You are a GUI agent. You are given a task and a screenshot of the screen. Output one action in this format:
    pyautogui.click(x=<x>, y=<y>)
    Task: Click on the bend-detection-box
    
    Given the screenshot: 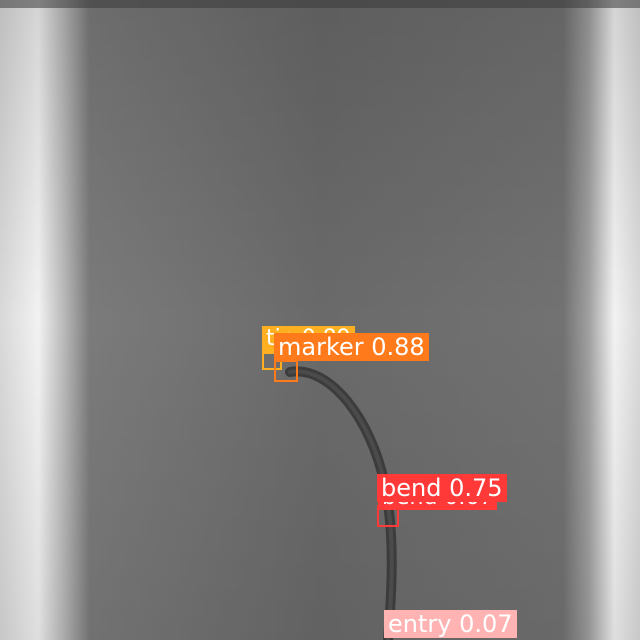 What is the action you would take?
    pyautogui.click(x=388, y=516)
    